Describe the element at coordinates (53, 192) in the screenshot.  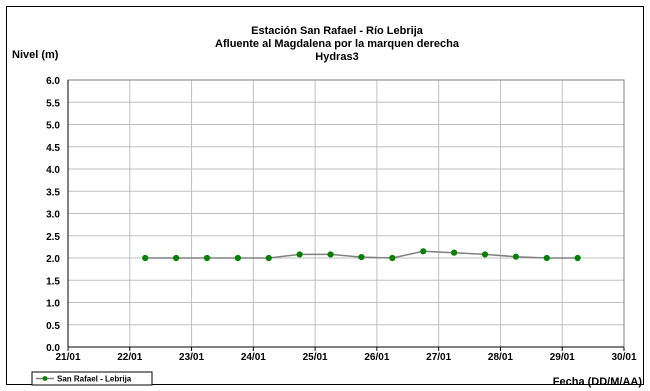
I see `y-tick-label: 3.5` at that location.